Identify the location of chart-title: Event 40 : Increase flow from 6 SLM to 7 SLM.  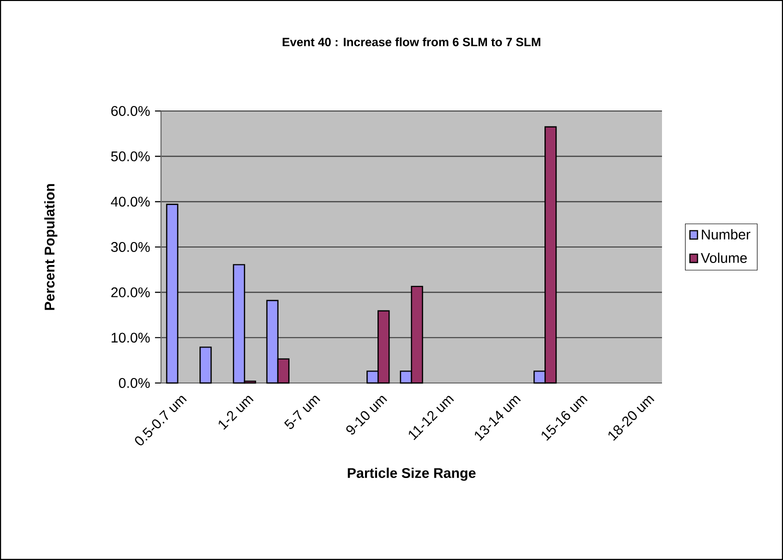
(411, 41).